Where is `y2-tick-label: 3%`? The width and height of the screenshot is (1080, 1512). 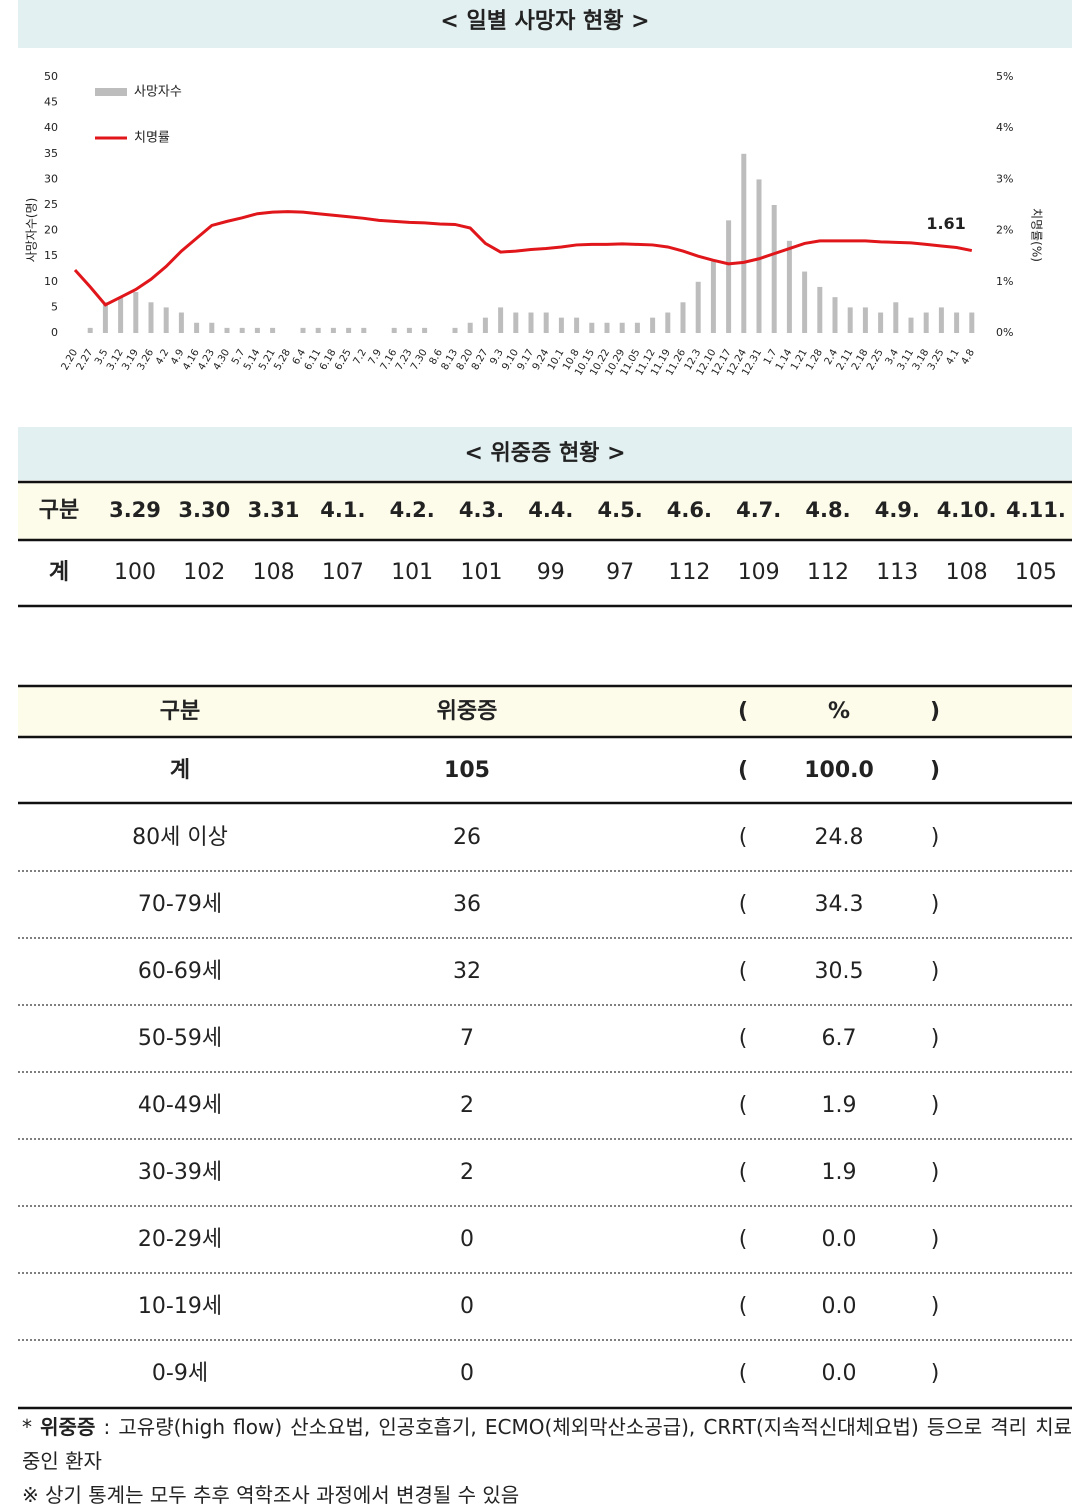
y2-tick-label: 3% is located at coordinates (1004, 178).